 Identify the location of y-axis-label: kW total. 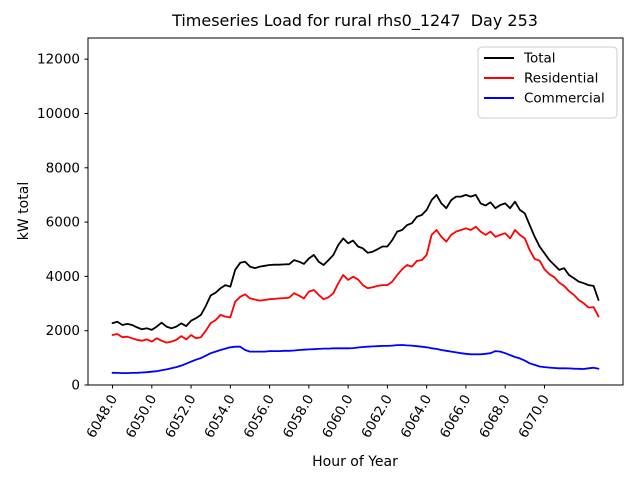
(24, 211).